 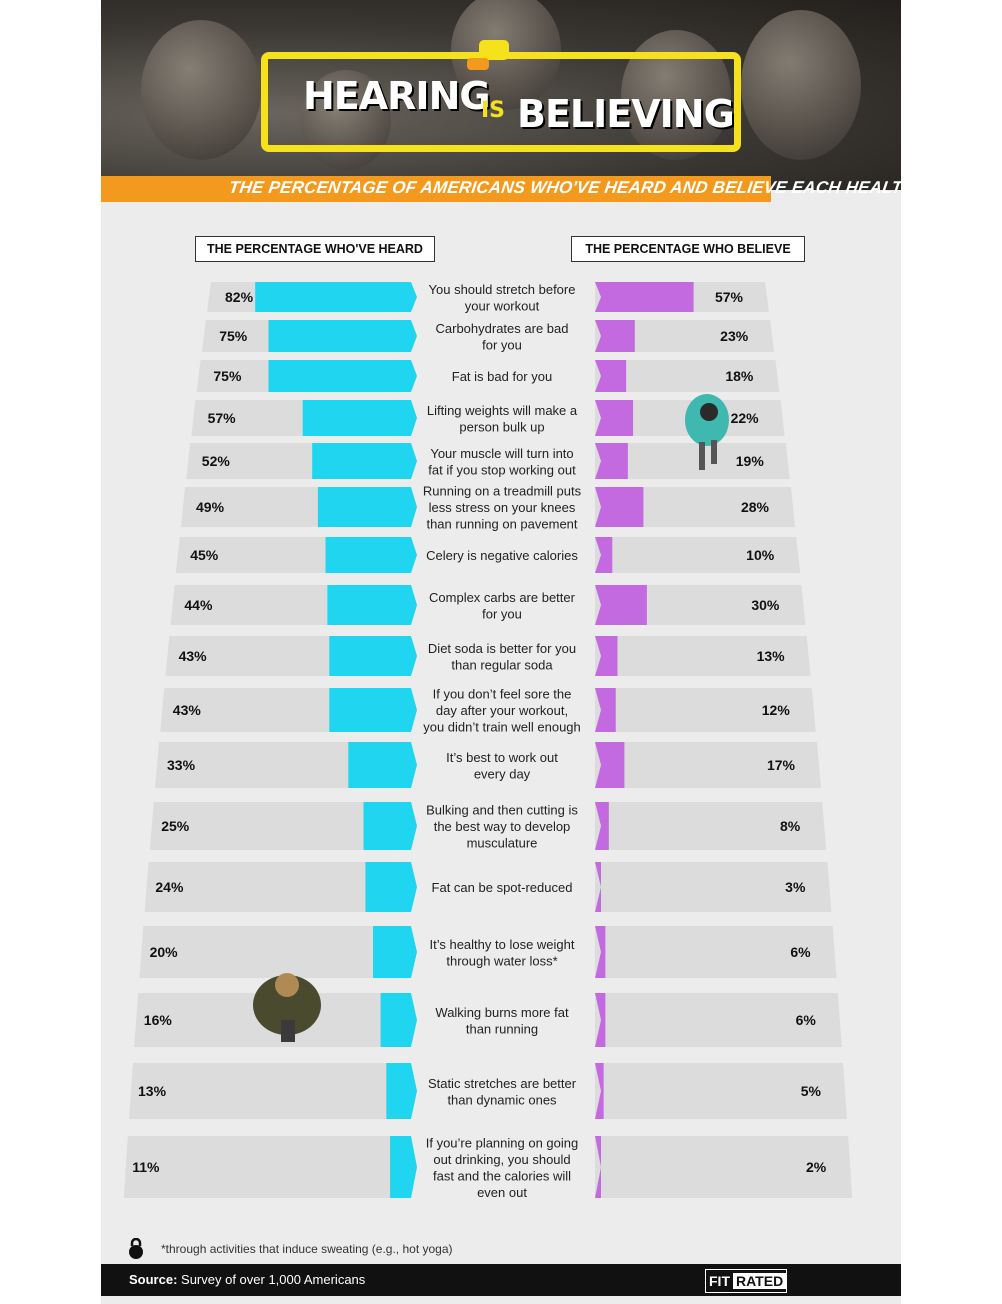 What do you see at coordinates (436, 189) in the screenshot?
I see `subtitle-band` at bounding box center [436, 189].